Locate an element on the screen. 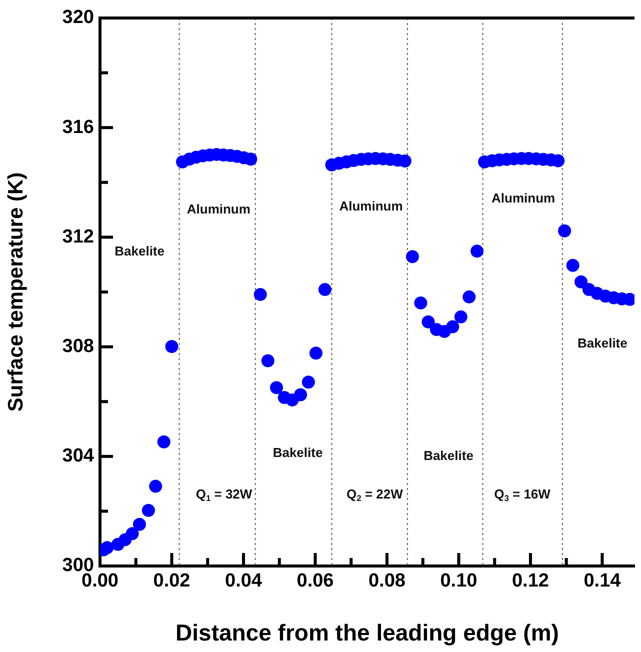 The image size is (641, 652). x-tick-label: 0.06 is located at coordinates (315, 581).